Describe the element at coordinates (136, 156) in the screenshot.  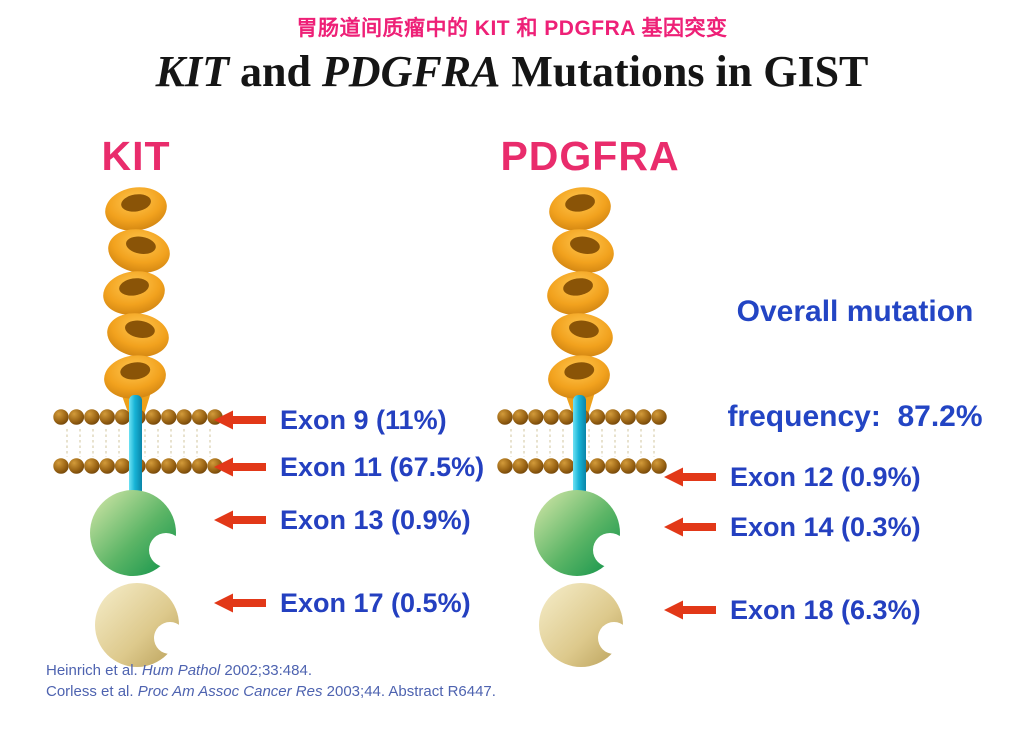
I see `kit-gene-label: KIT` at that location.